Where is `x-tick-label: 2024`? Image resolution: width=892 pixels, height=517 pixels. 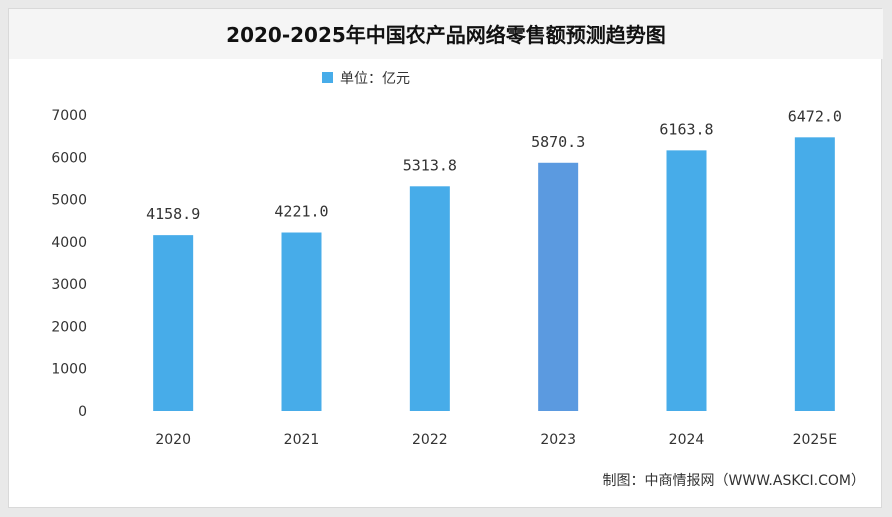
x-tick-label: 2024 is located at coordinates (687, 440).